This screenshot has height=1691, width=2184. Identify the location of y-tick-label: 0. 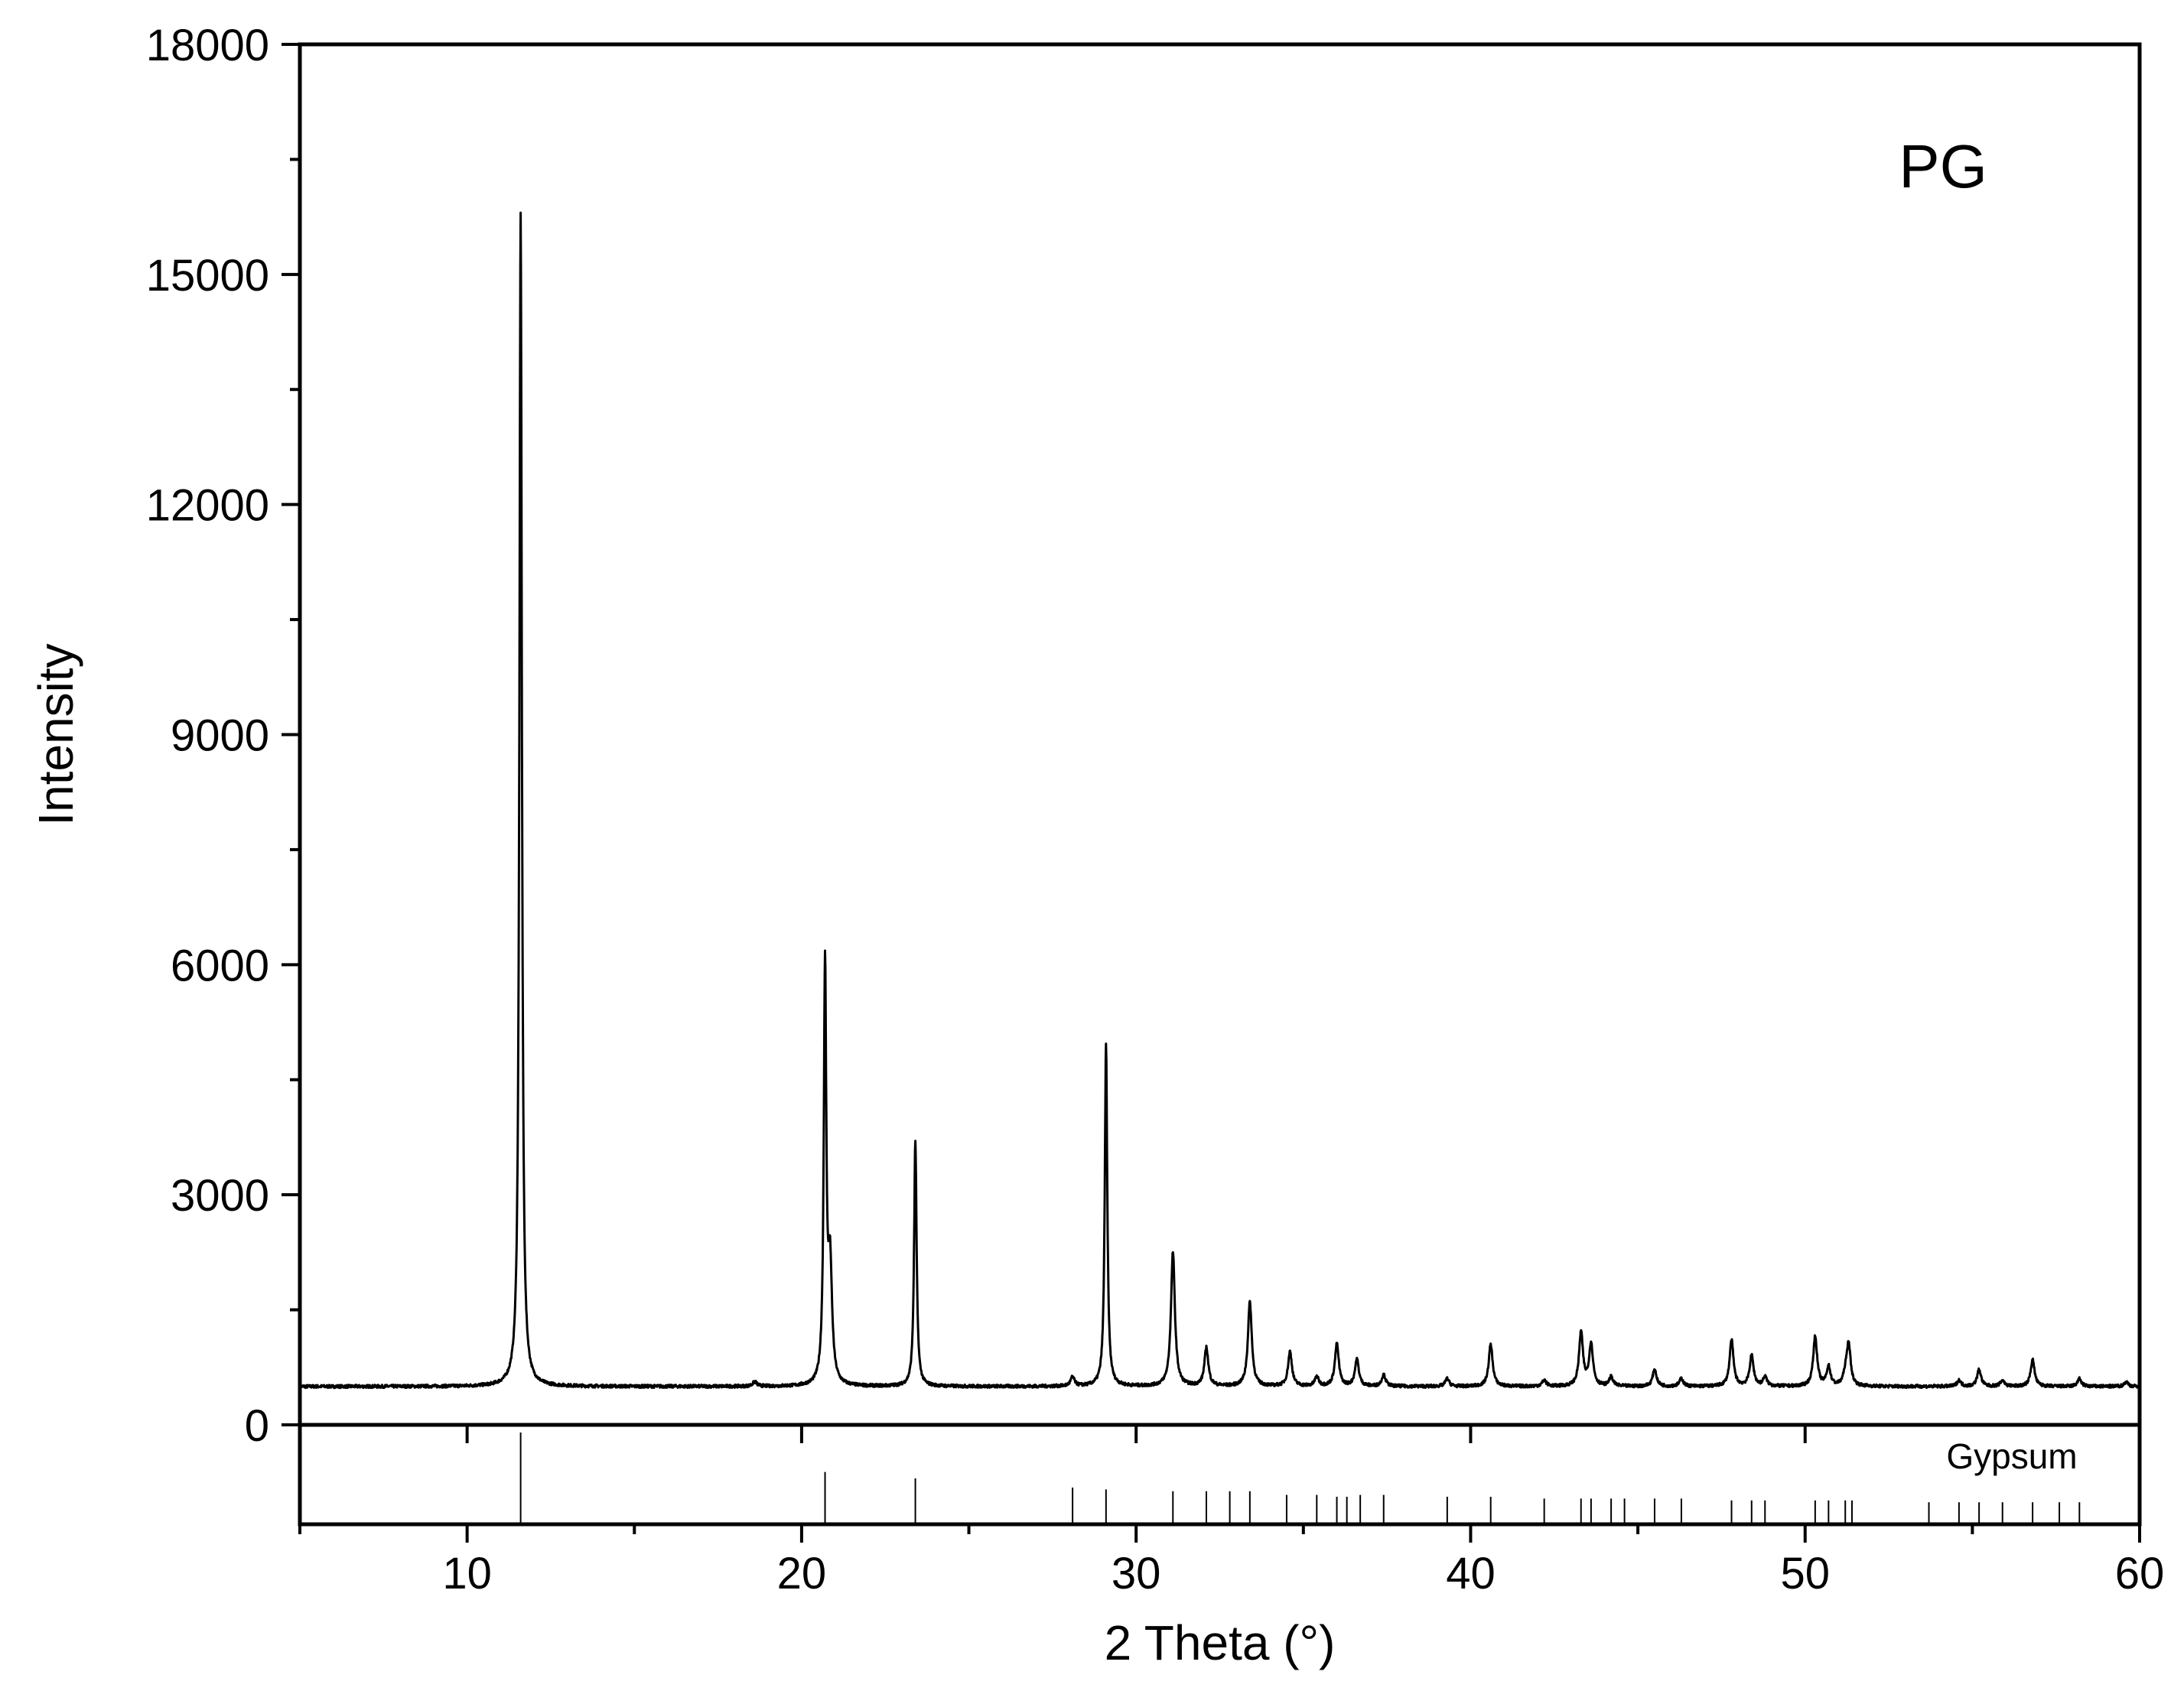
(257, 1426).